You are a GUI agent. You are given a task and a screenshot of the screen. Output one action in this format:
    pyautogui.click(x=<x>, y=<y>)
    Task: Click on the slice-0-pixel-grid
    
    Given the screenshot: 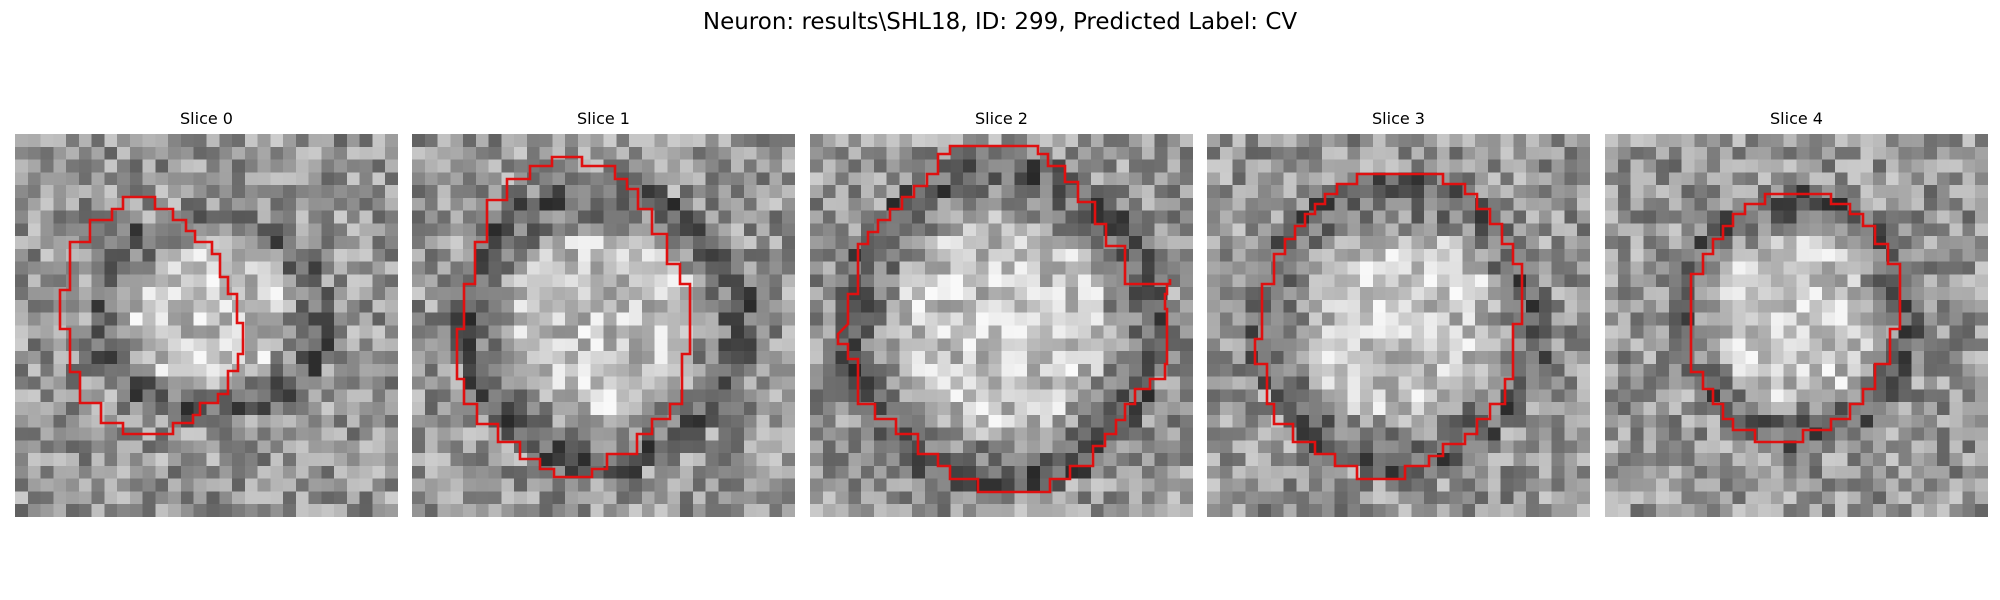 What is the action you would take?
    pyautogui.click(x=206, y=325)
    